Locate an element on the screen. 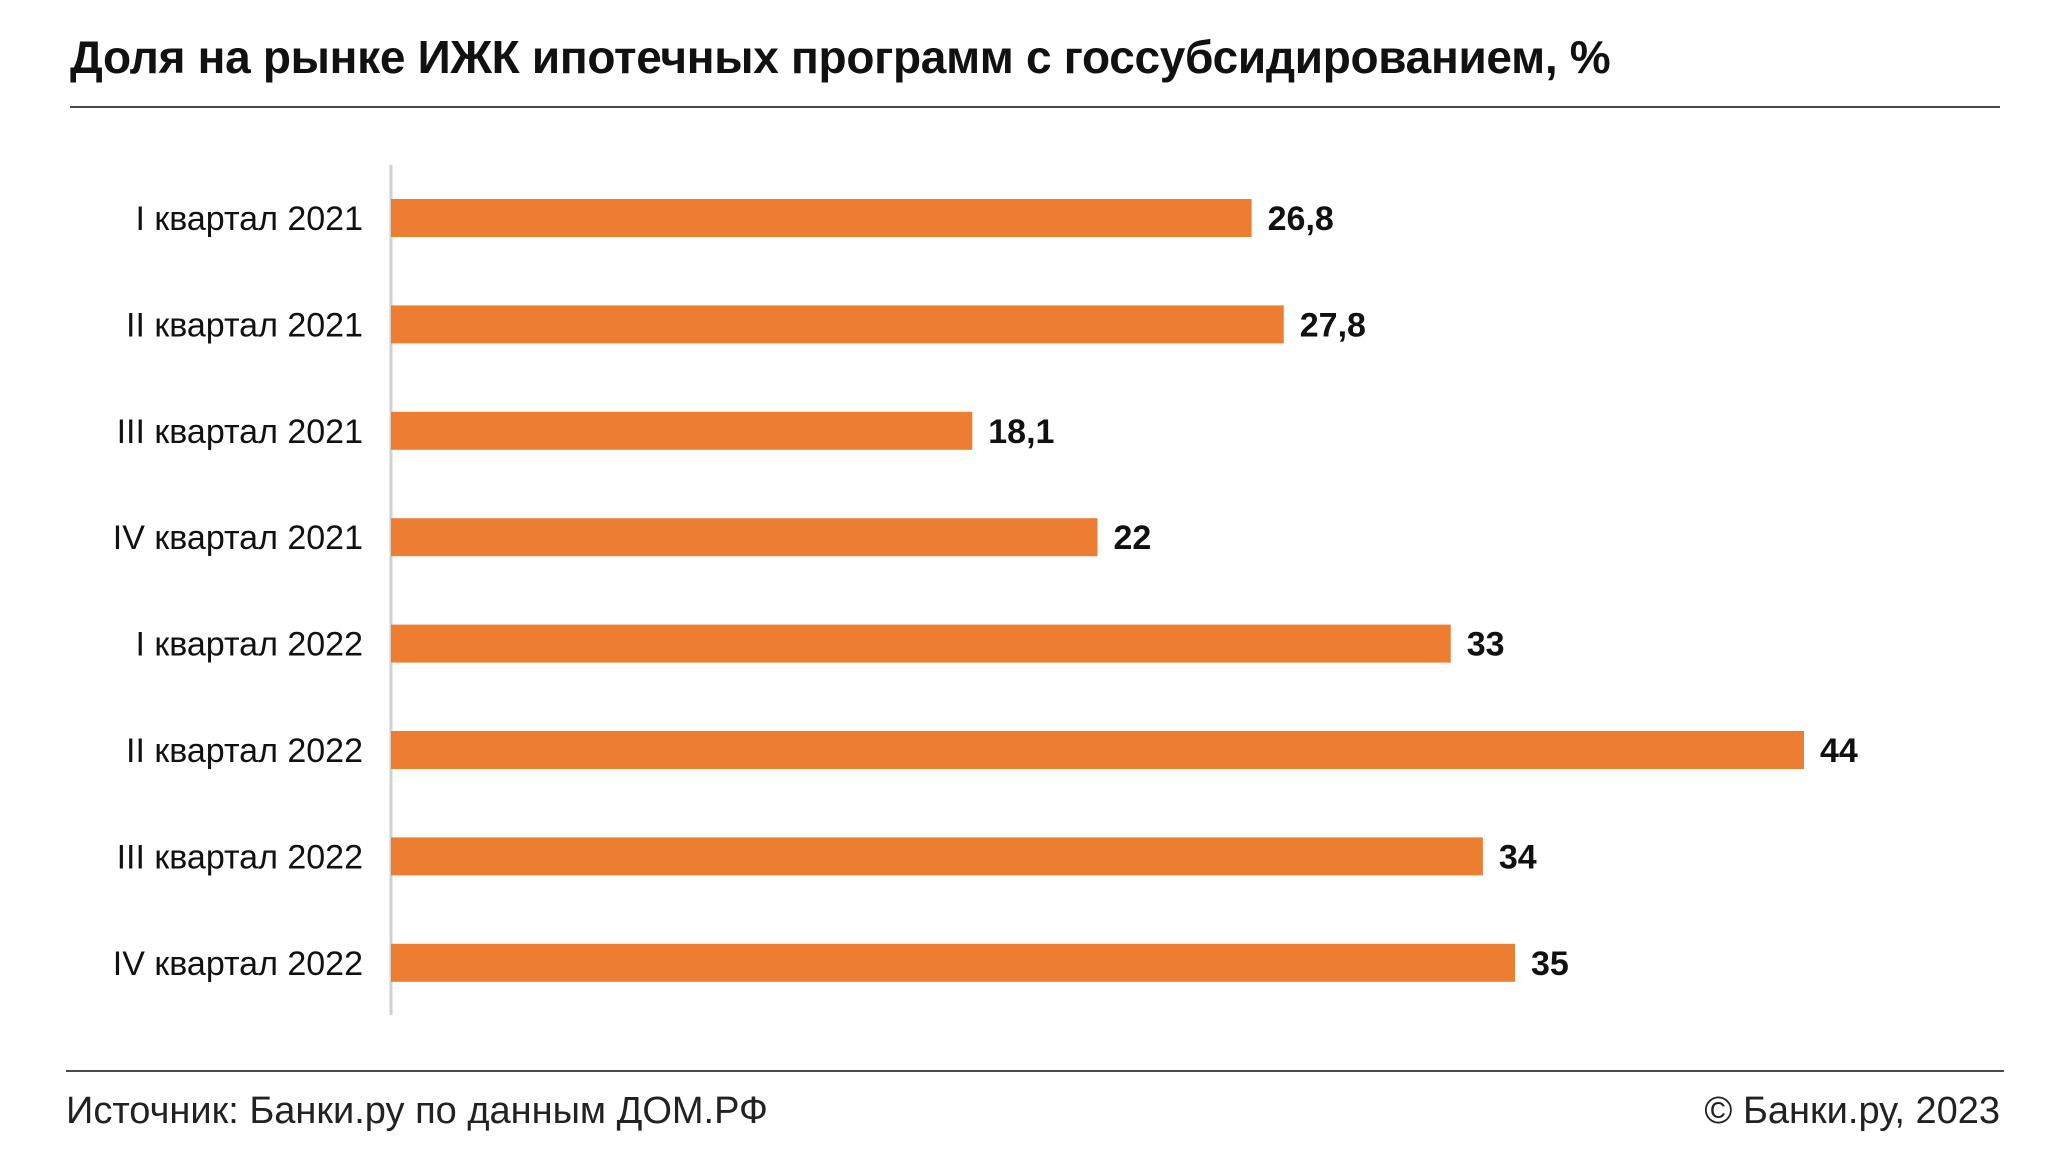 This screenshot has height=1155, width=2050. category-label-2: II квартал 2021 is located at coordinates (244, 325).